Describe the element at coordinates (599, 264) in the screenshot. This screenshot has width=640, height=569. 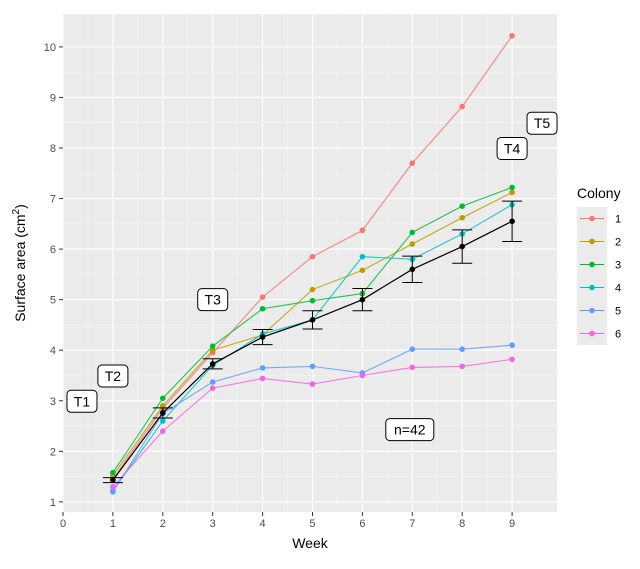
I see `legend-item-3: 3` at that location.